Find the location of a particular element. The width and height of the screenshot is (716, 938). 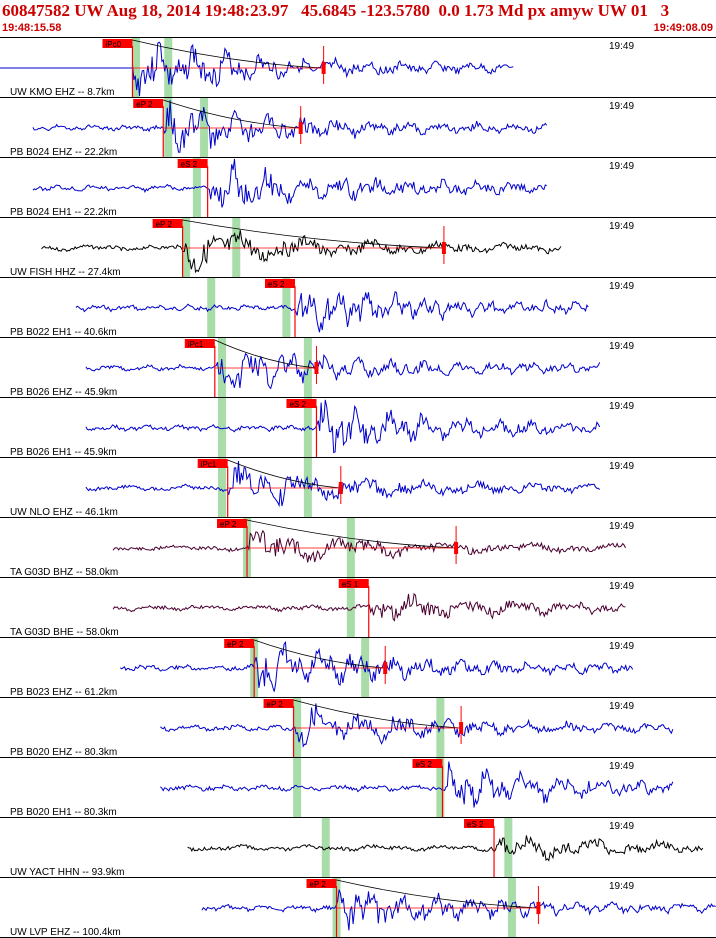

station-label: UW KMO EHZ -- 8.7km is located at coordinates (62, 92).